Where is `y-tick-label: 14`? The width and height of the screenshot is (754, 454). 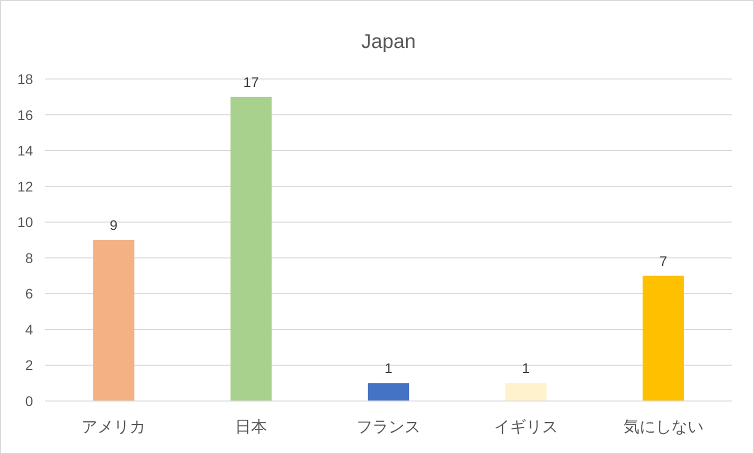 y-tick-label: 14 is located at coordinates (25, 150).